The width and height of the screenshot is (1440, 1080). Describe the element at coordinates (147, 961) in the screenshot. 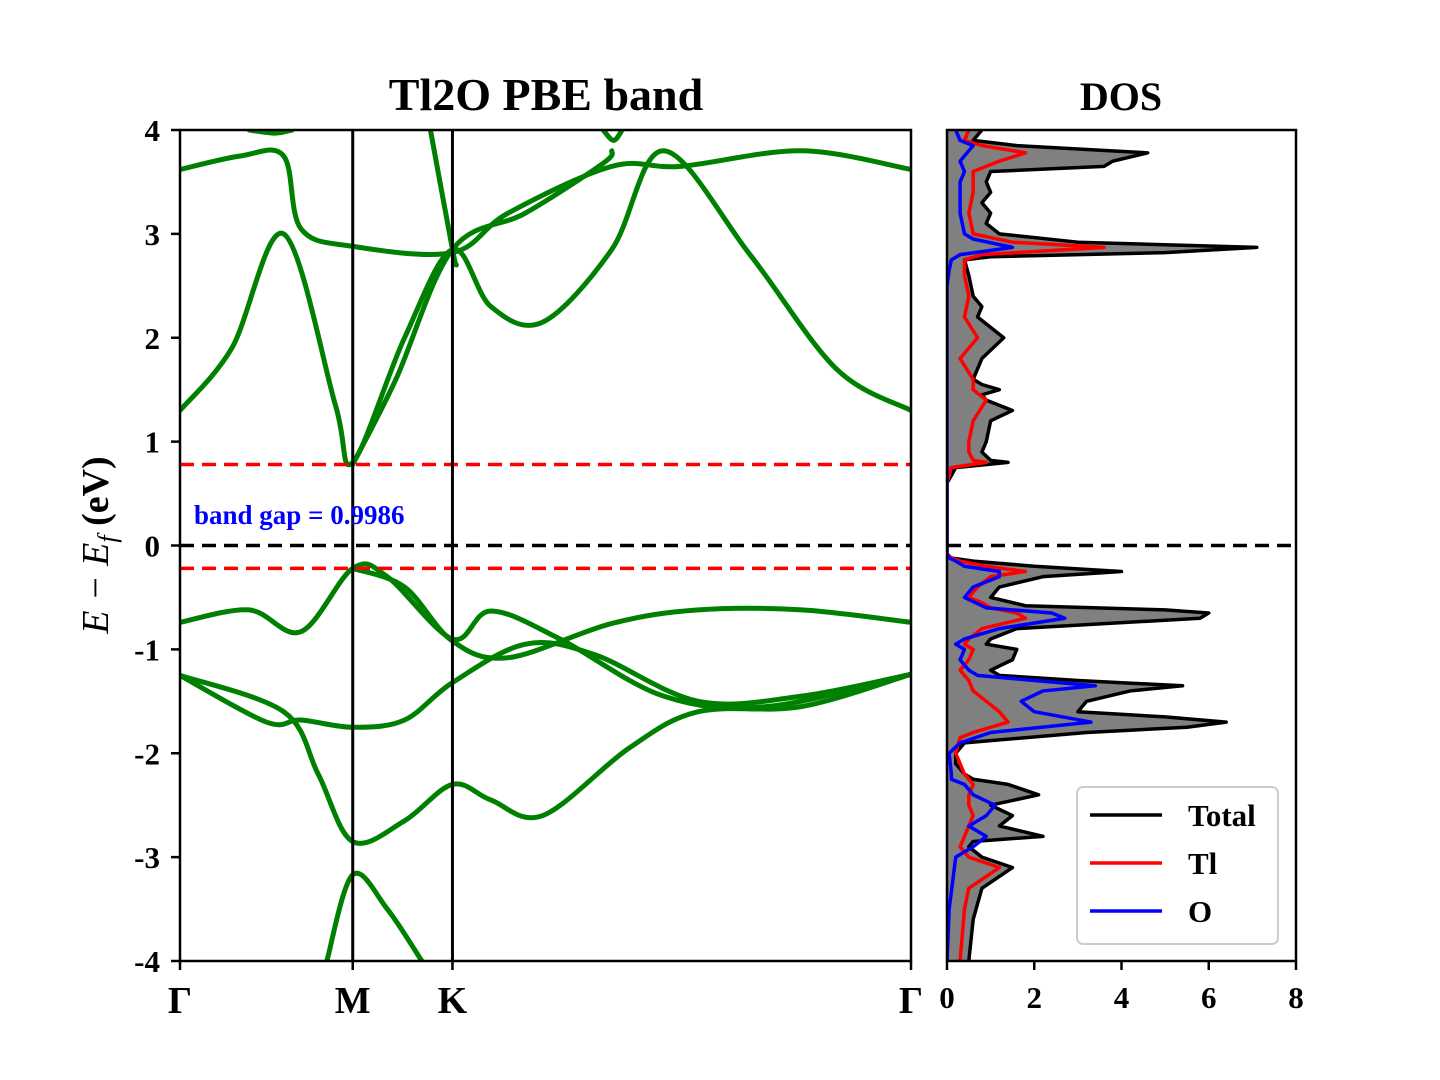

I see `band-ytick-label: -4` at that location.